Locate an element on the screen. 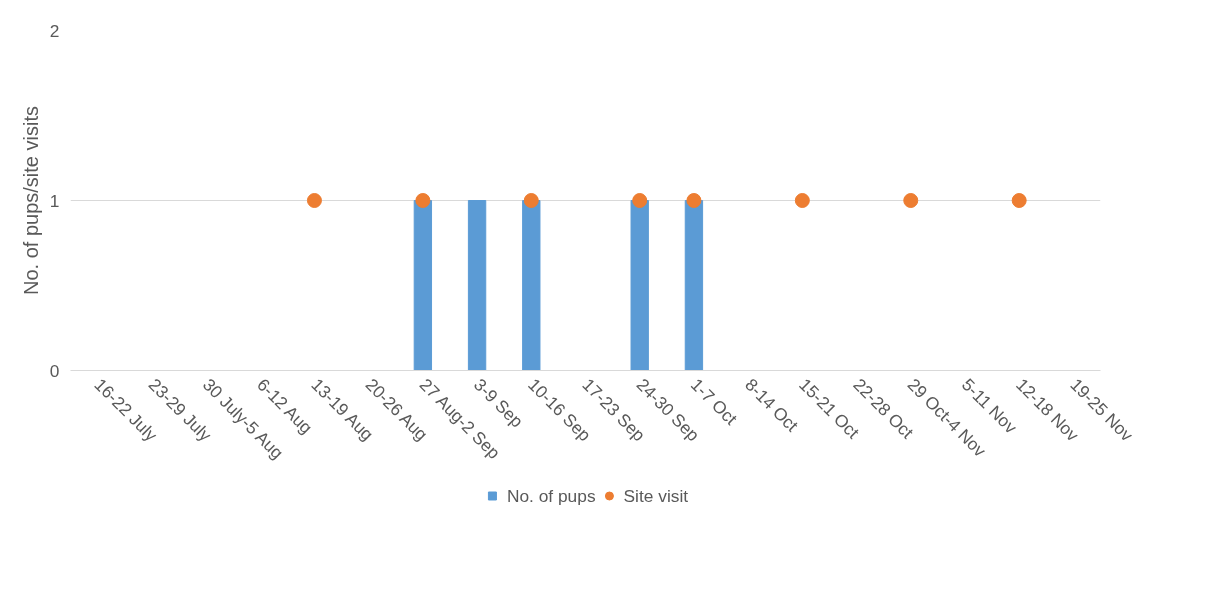 Image resolution: width=1209 pixels, height=611 pixels. y-axis-title: No. of pups/site visits is located at coordinates (30, 200).